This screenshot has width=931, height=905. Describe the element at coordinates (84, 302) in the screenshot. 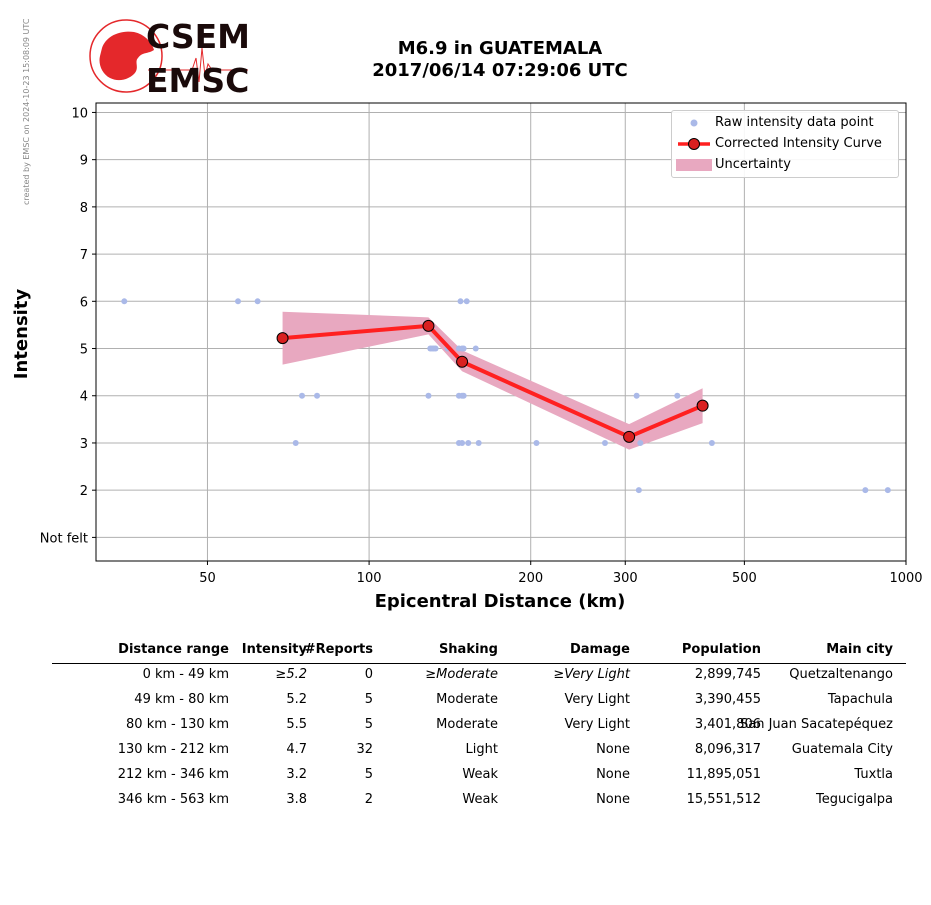

I see `y-tick-label-5: 6` at that location.